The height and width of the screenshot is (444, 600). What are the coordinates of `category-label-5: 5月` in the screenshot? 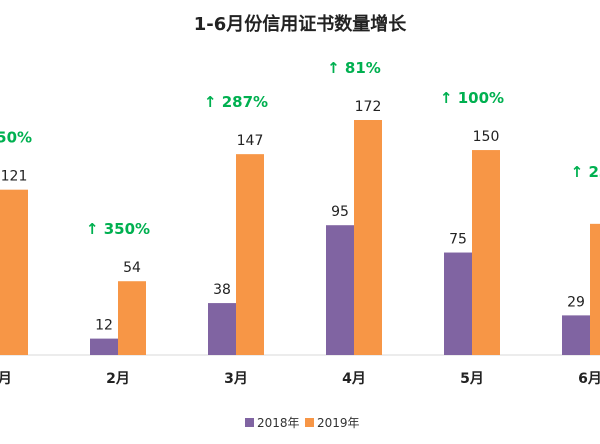 It's located at (472, 379).